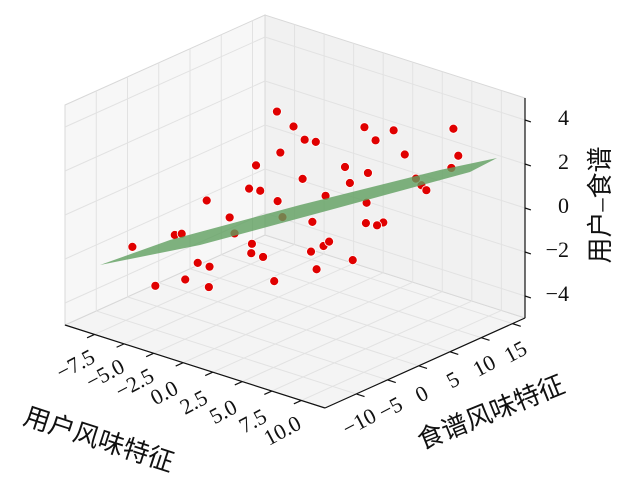  I want to click on z-tick-label: −4, so click(557, 293).